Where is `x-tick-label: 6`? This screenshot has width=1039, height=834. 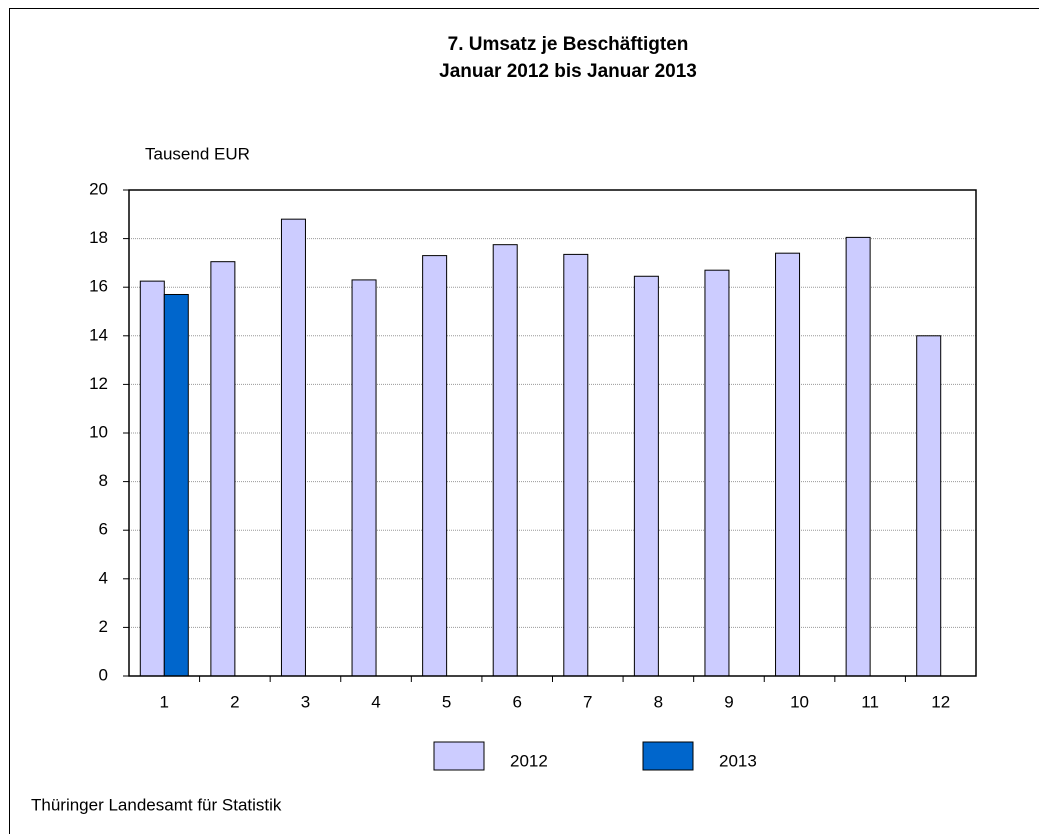 x-tick-label: 6 is located at coordinates (516, 701).